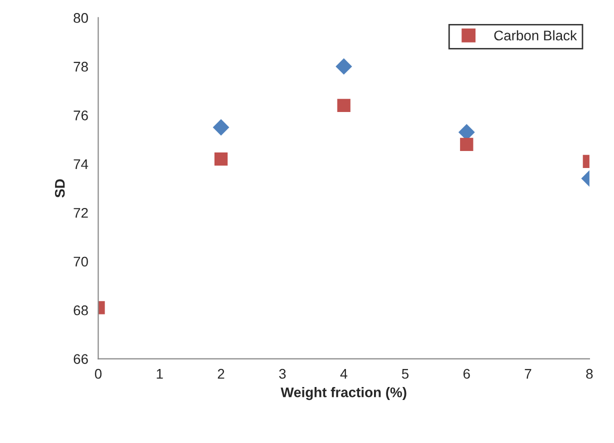 Image resolution: width=614 pixels, height=443 pixels. I want to click on x-tick-label: 5, so click(405, 374).